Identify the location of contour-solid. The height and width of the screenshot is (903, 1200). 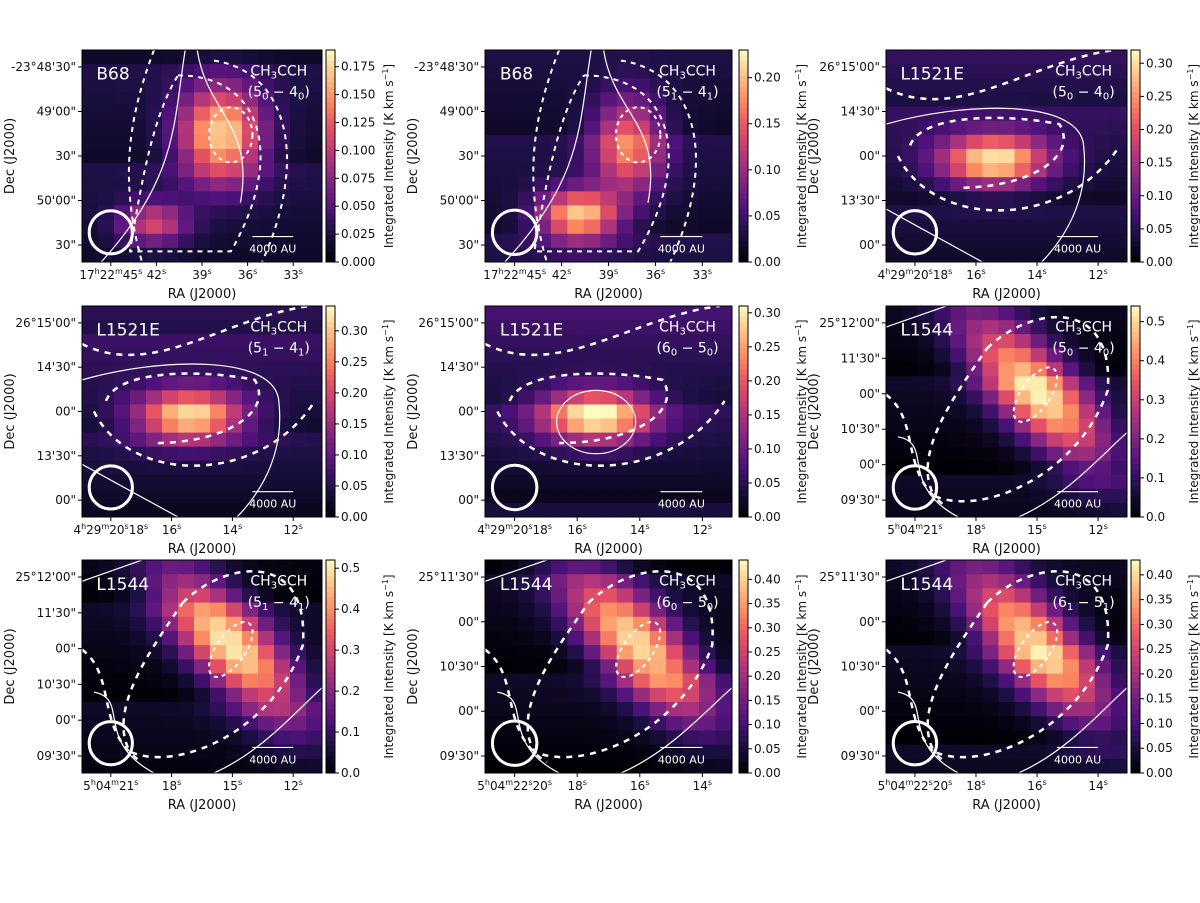
(181, 440).